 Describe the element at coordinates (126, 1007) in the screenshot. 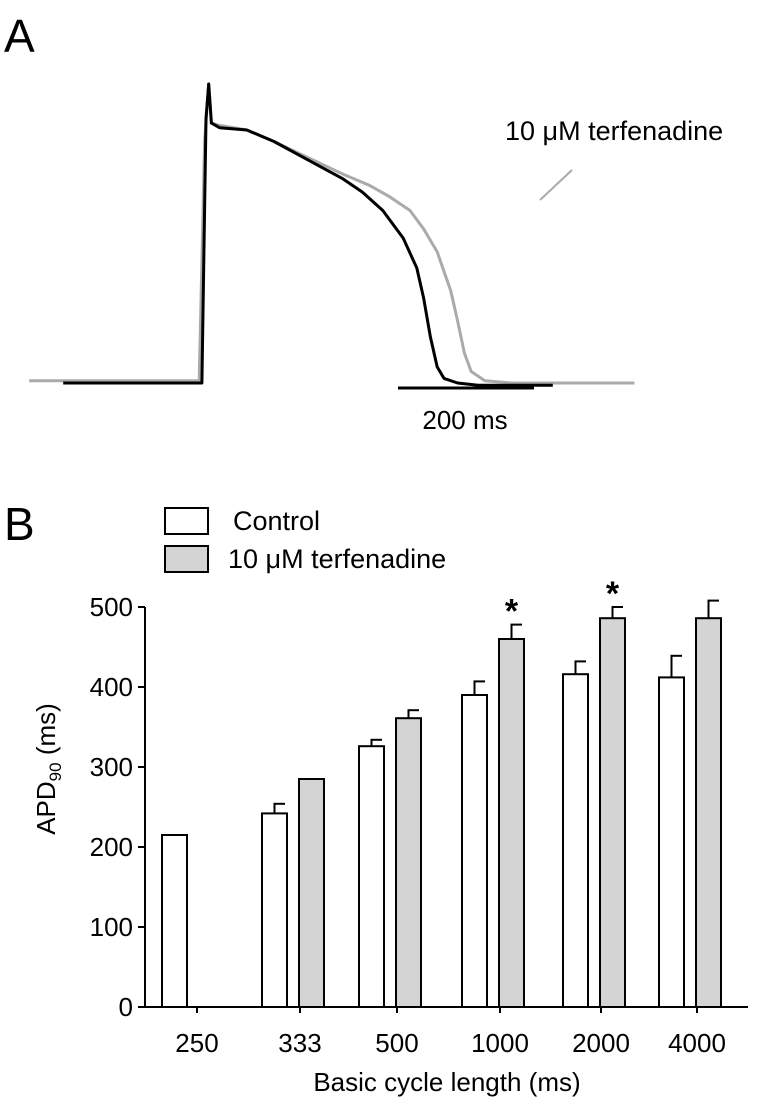

I see `y-tick-label: 0` at that location.